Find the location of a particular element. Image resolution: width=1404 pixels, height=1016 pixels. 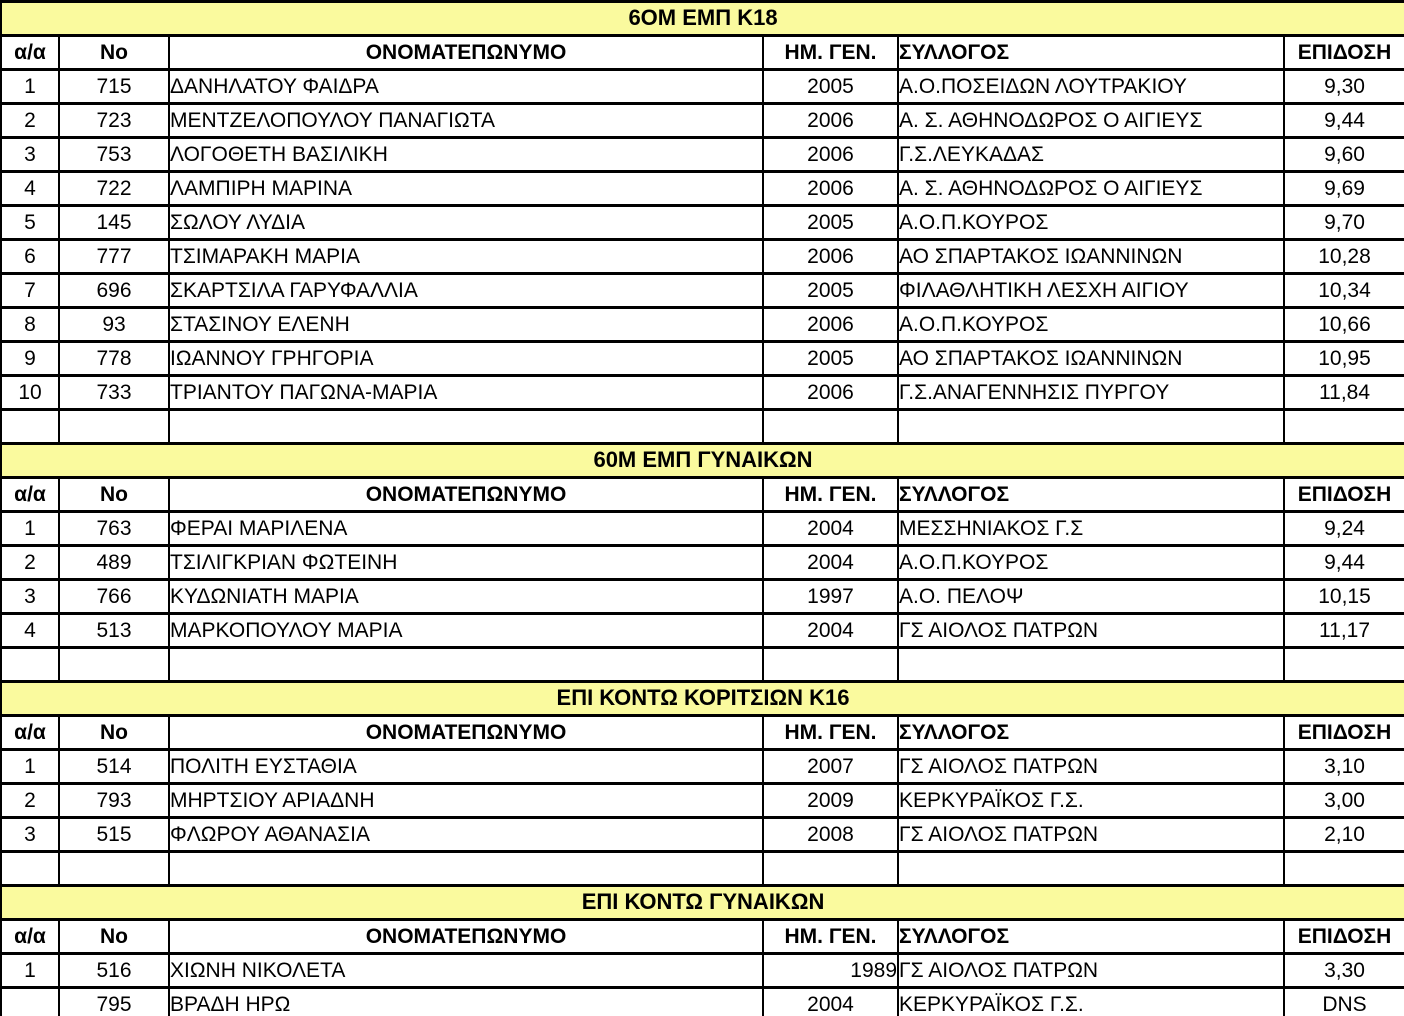

cell-result: 10,28 is located at coordinates (1343, 256).